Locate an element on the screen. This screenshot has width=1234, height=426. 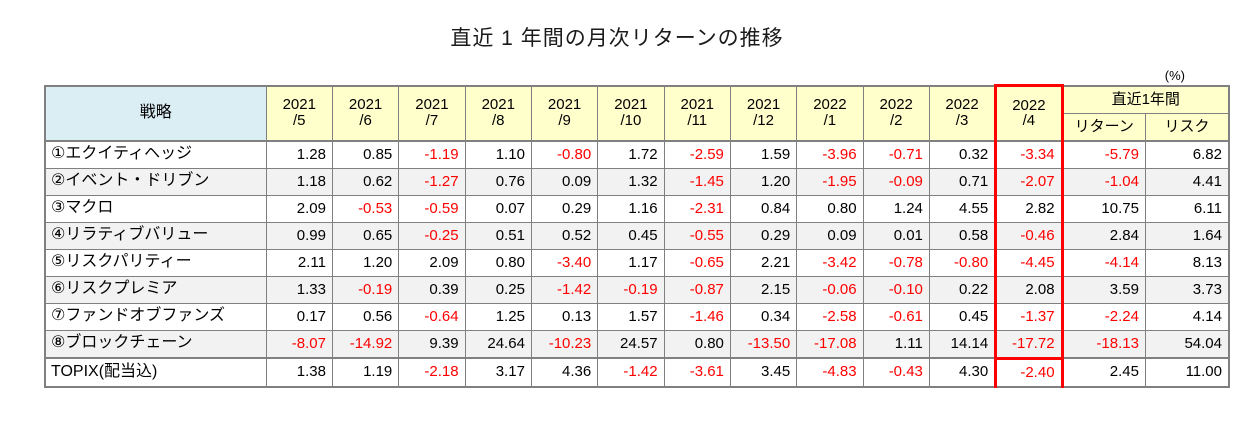
value-cell: 2.11 is located at coordinates (299, 262).